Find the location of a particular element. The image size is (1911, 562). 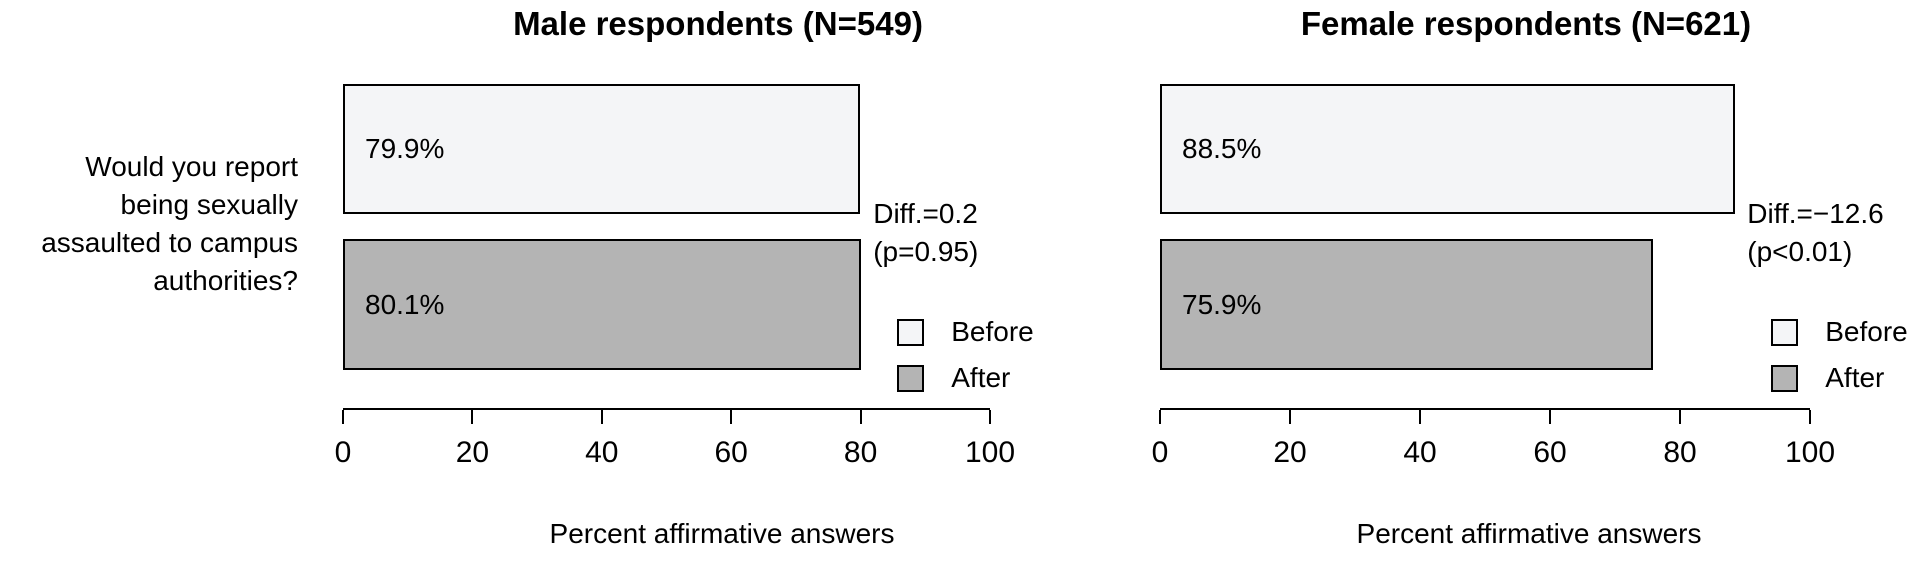

diff-value: Diff.=−12.6 is located at coordinates (1815, 213).